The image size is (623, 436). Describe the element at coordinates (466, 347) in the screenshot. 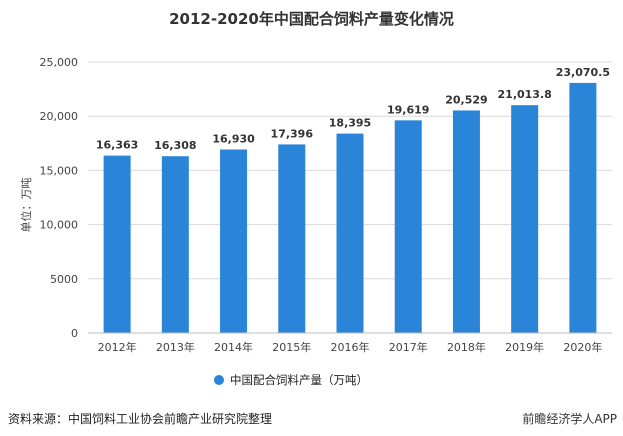

I see `x-tick-label: 2018年` at that location.